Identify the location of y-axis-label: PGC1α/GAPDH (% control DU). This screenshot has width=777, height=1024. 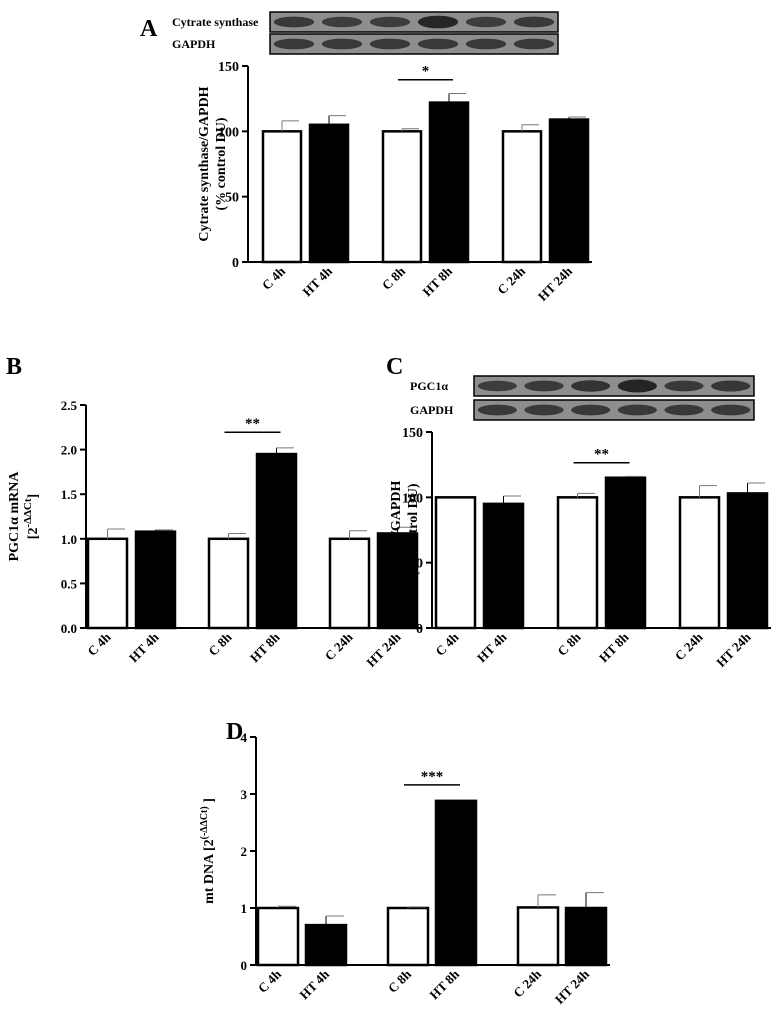
(405, 529).